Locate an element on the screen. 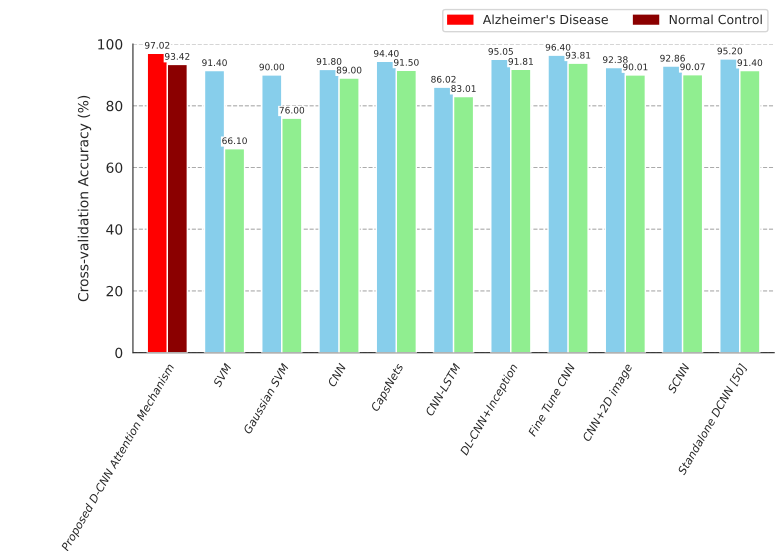  data-label: 91.81 is located at coordinates (520, 61).